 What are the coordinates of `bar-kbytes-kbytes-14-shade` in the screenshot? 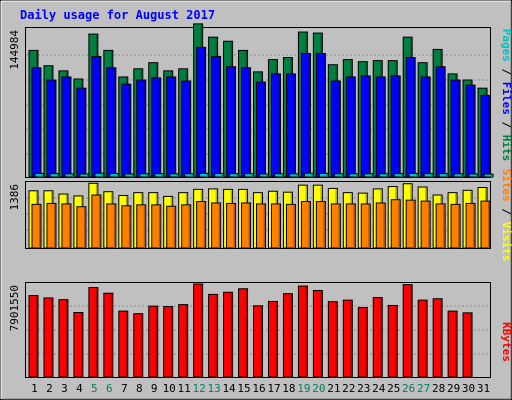 It's located at (231, 335).